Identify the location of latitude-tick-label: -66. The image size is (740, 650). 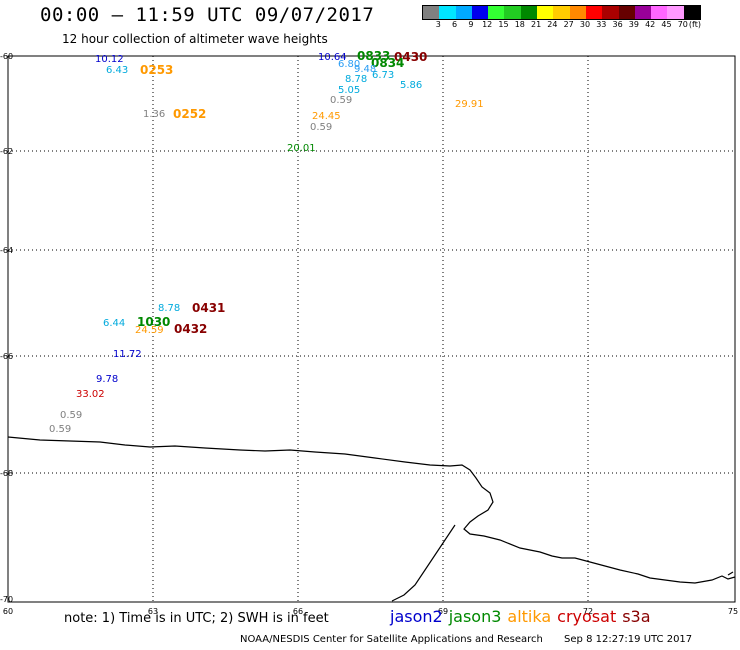
(6, 356).